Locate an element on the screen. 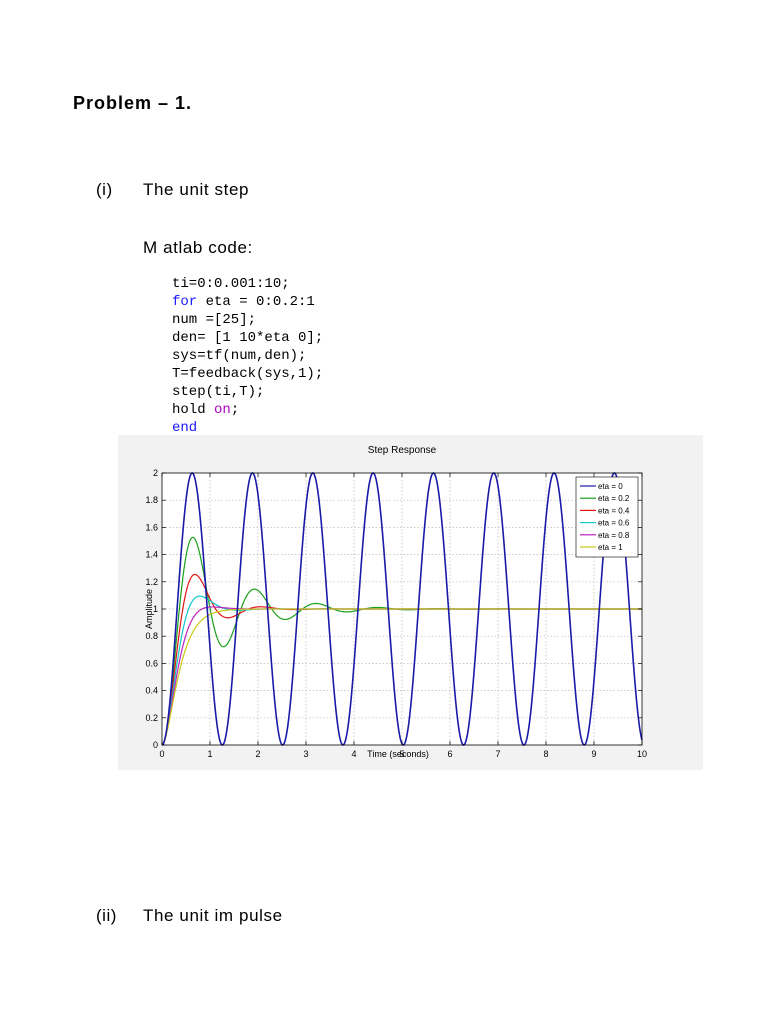 This screenshot has height=1024, width=768. code-line: num =[25]; is located at coordinates (214, 320).